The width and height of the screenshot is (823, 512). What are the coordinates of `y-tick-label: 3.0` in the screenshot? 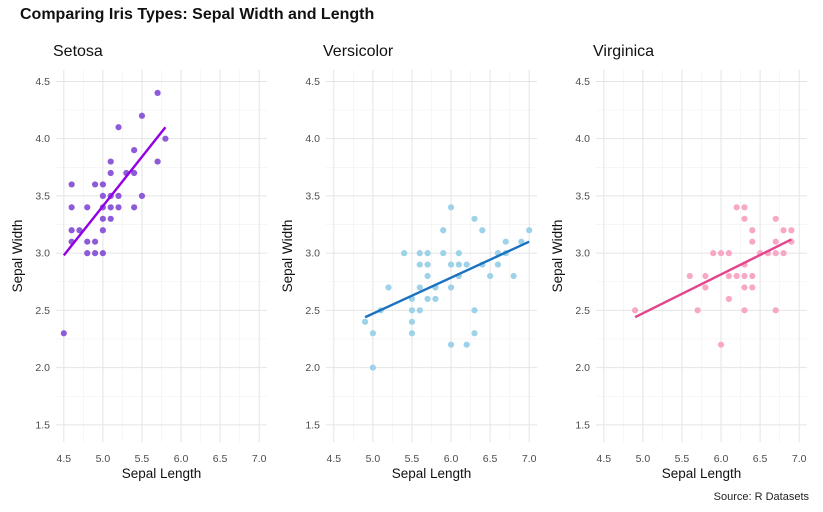 It's located at (582, 254).